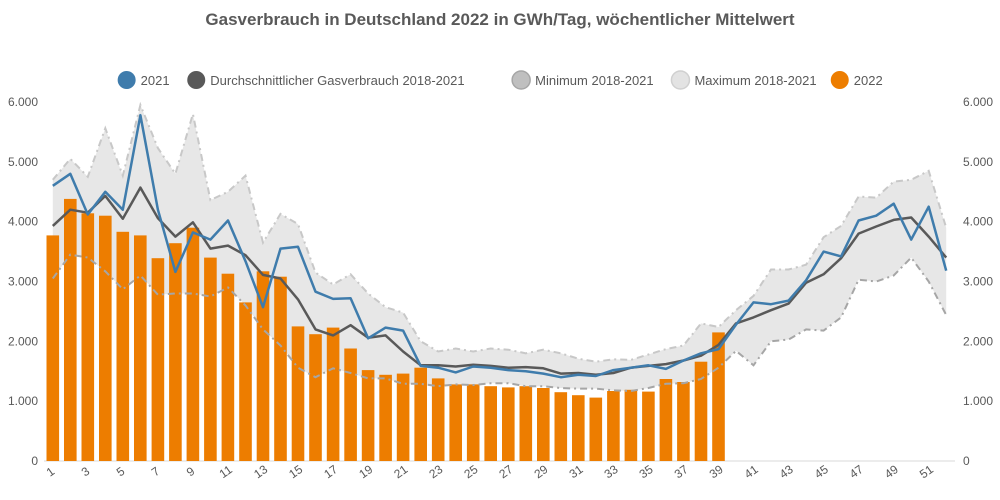 This screenshot has height=500, width=1000. Describe the element at coordinates (121, 471) in the screenshot. I see `x-tick-label: 5` at that location.